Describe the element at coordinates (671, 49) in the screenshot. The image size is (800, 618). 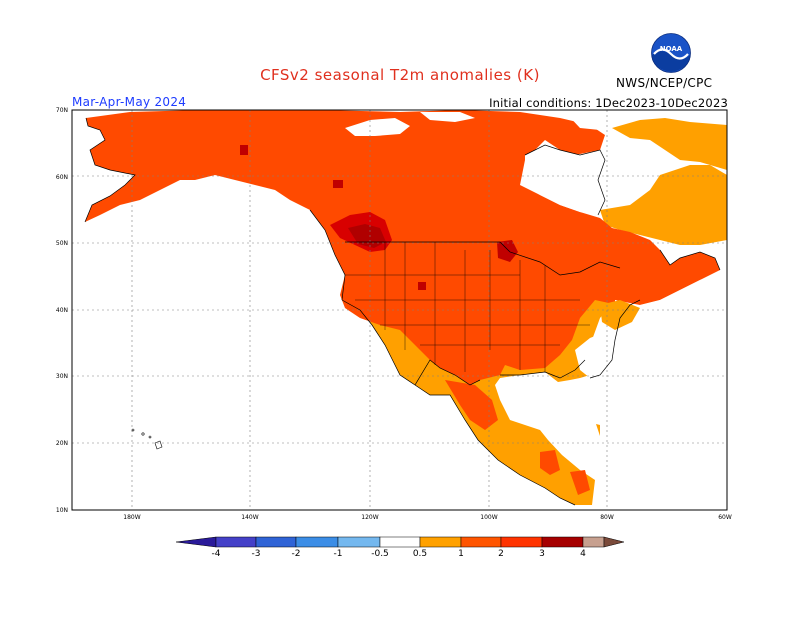
I see `noaa-logo-text: NOAA` at that location.